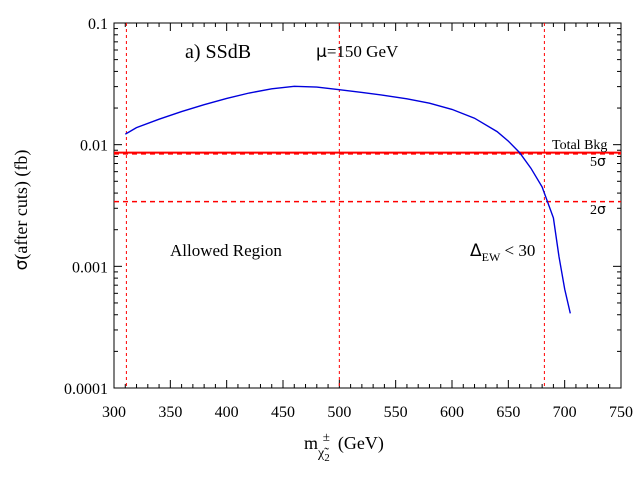 This screenshot has width=640, height=480. I want to click on x-tick-label-700: 700, so click(565, 412).